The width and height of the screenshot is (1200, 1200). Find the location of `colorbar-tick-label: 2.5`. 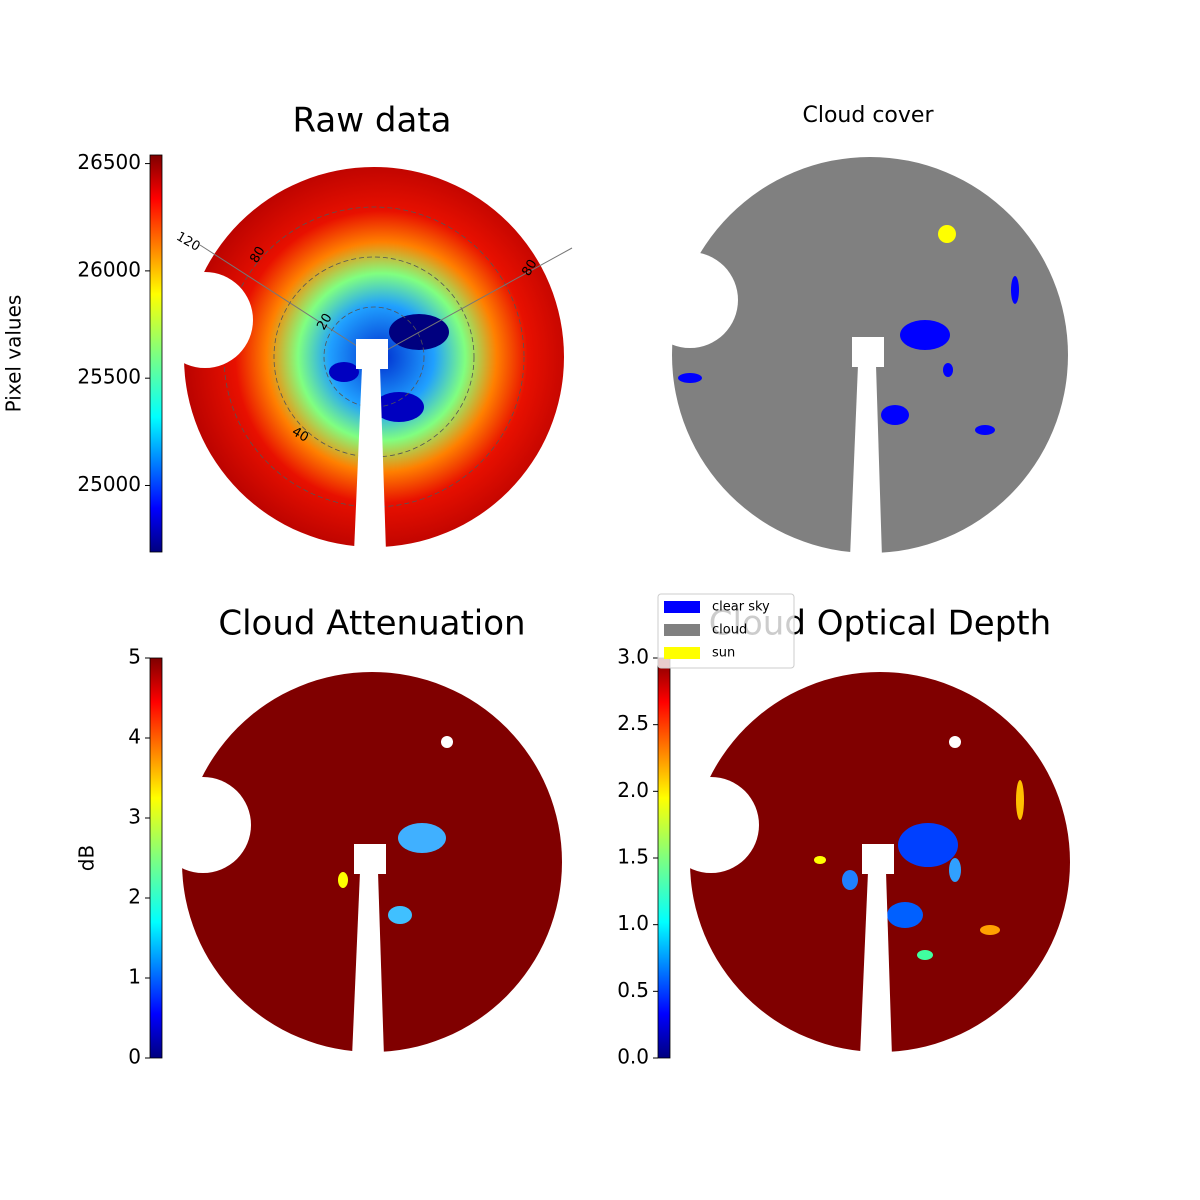

colorbar-tick-label: 2.5 is located at coordinates (633, 723).